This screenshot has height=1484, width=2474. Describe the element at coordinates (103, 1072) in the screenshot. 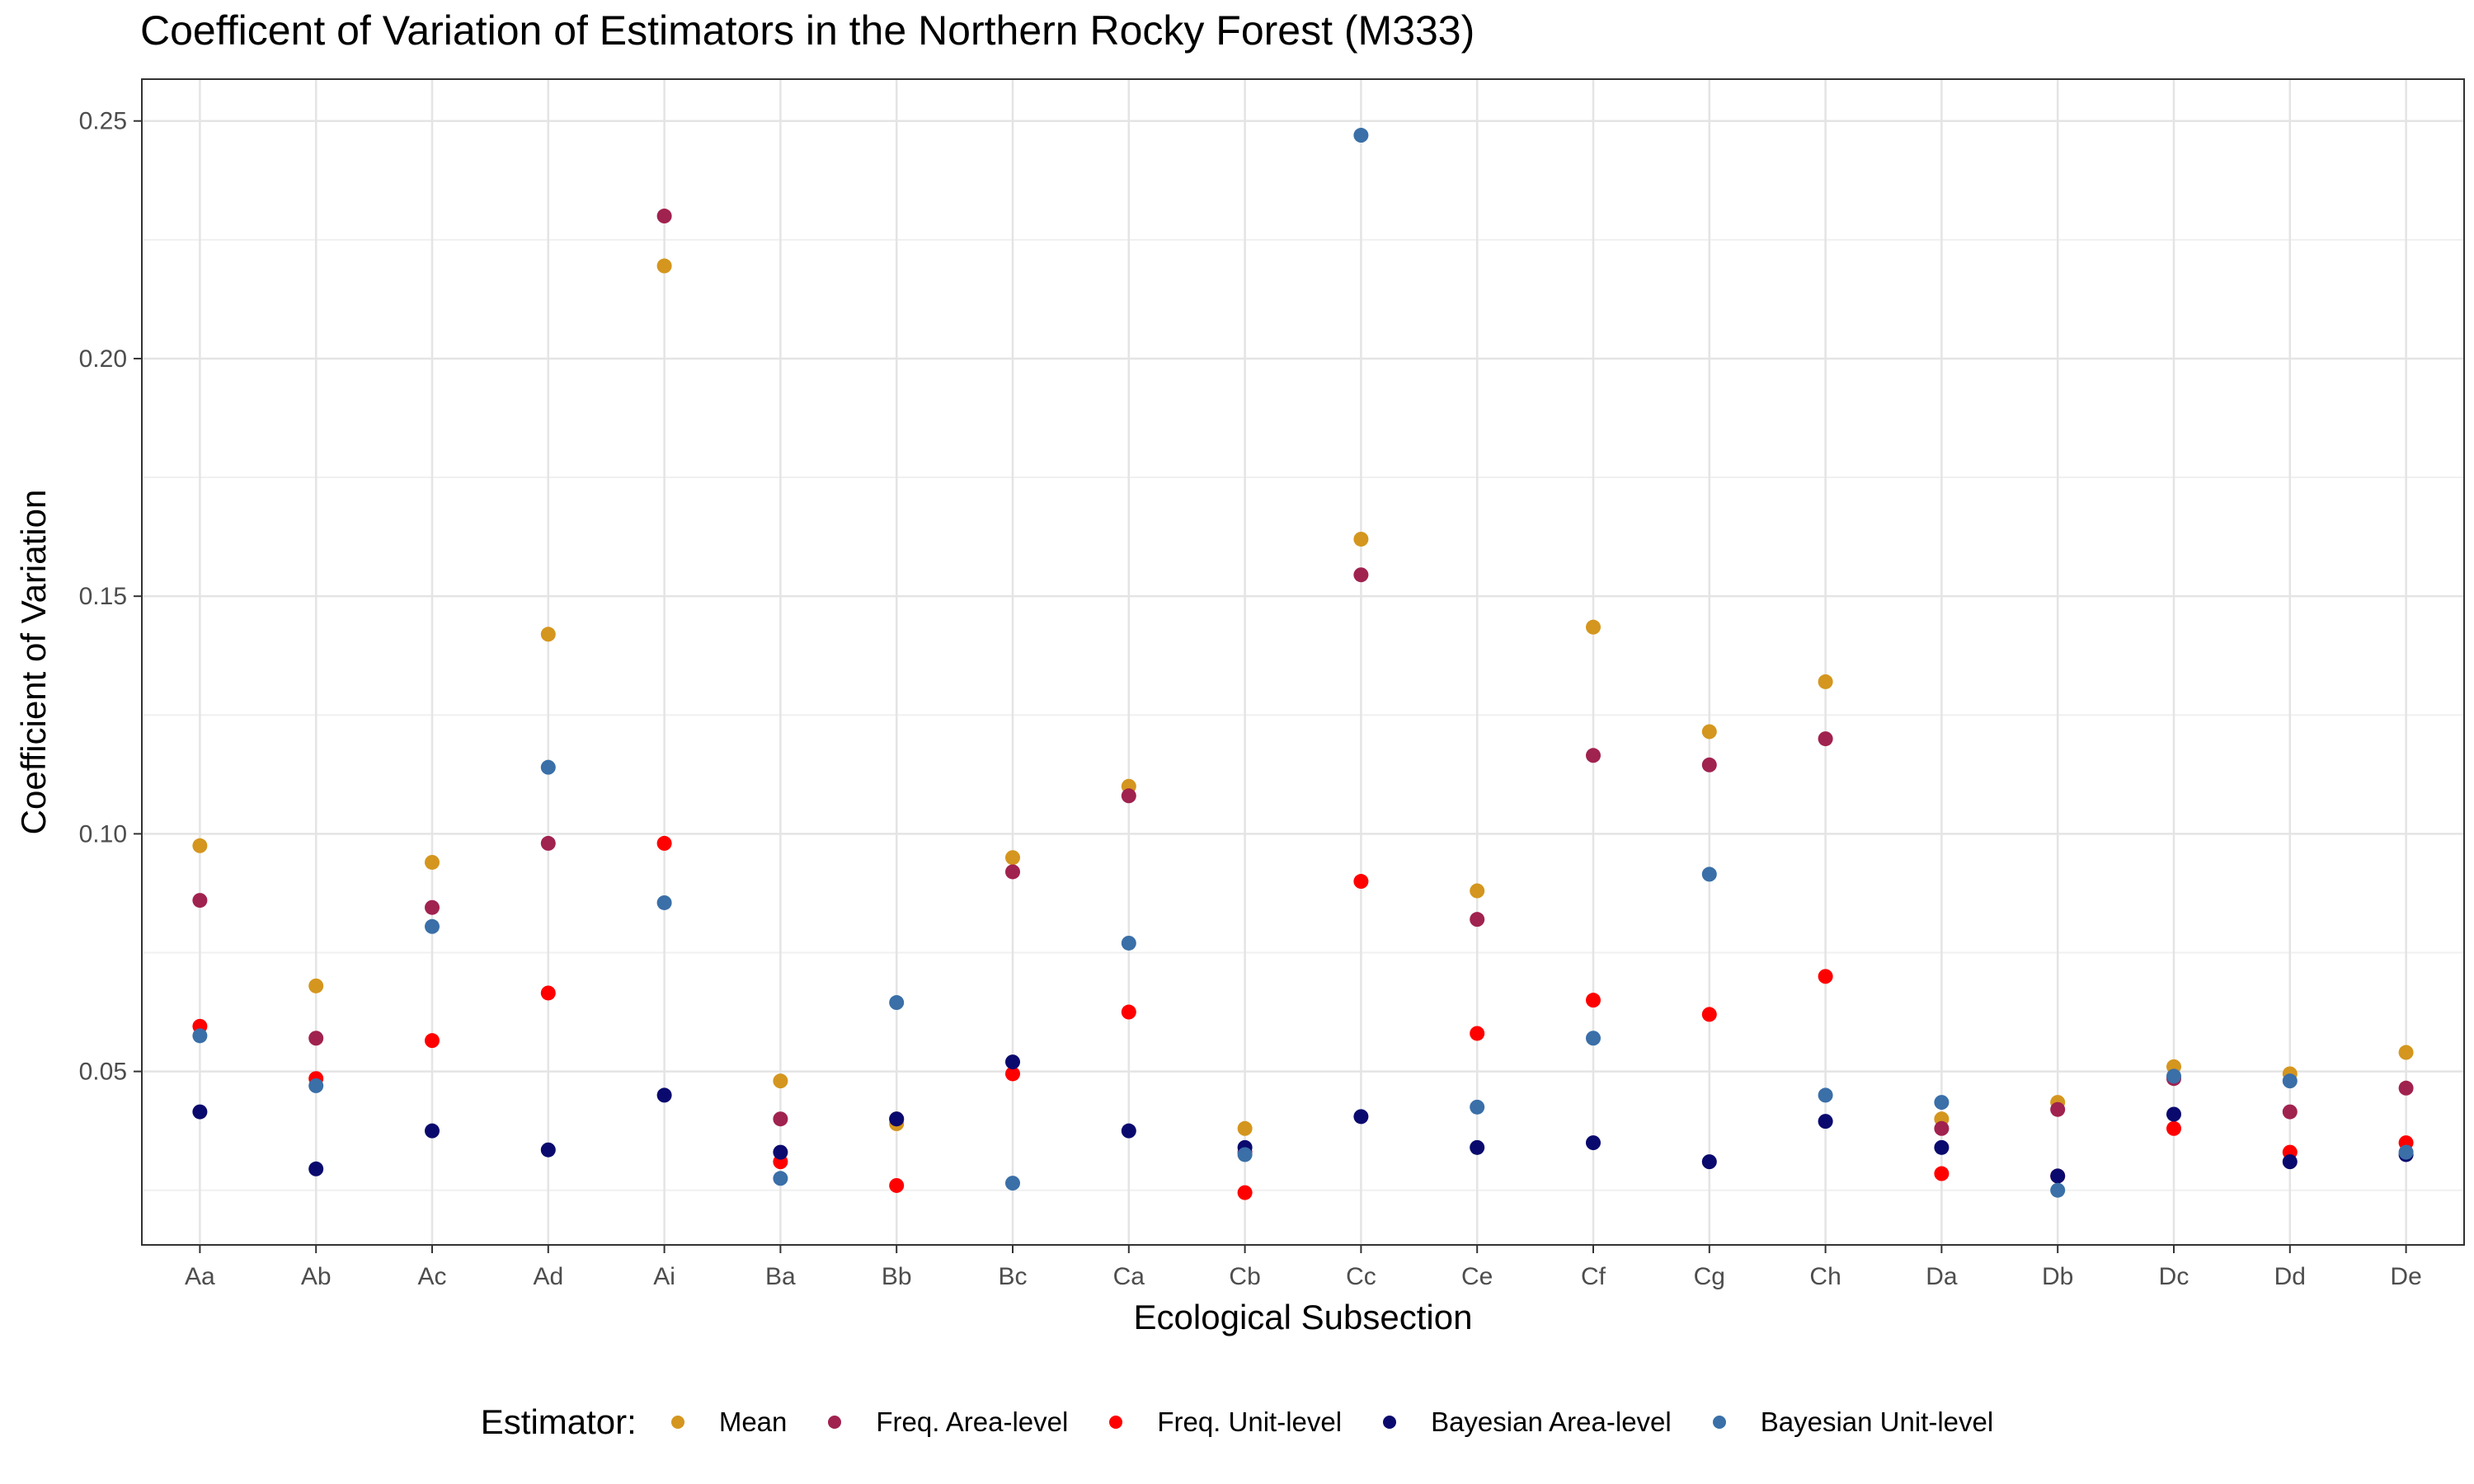

I see `y-tick-label: 0.05` at that location.